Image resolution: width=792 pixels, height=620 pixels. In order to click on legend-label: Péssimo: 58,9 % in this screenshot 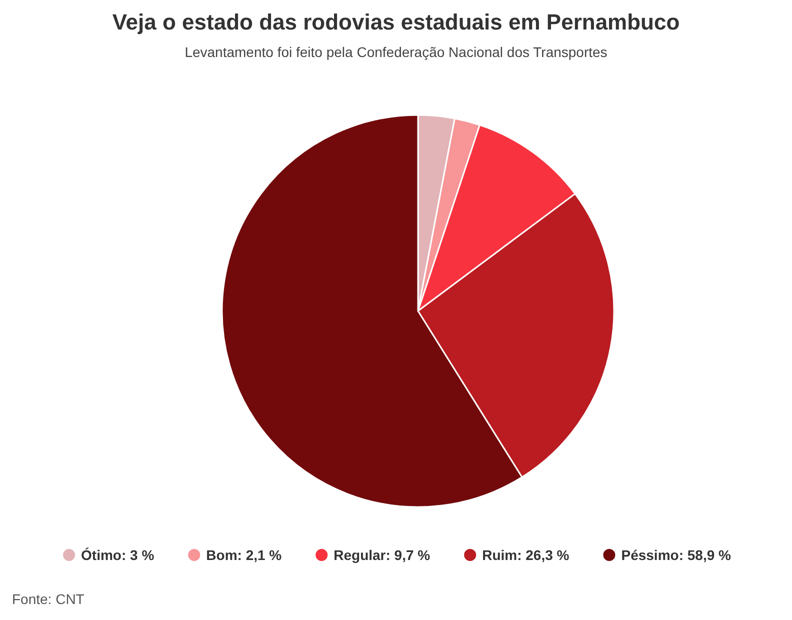, I will do `click(676, 555)`.